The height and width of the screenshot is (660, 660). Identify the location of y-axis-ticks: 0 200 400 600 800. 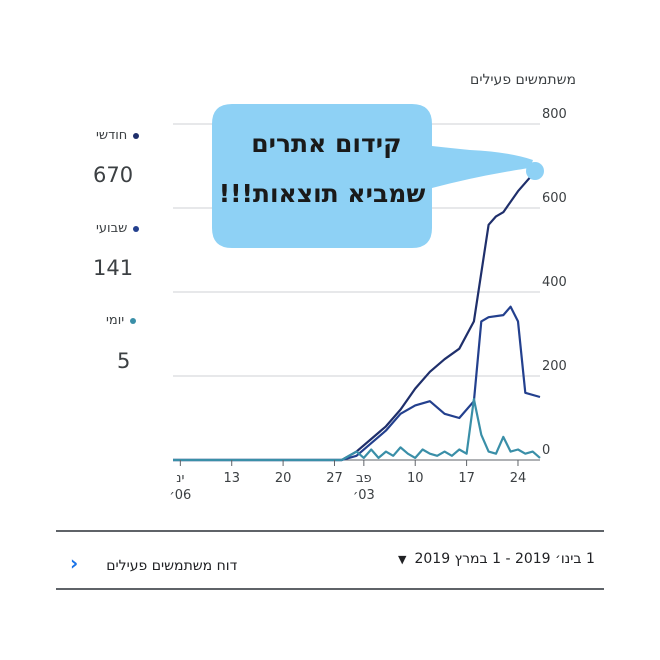
(554, 282).